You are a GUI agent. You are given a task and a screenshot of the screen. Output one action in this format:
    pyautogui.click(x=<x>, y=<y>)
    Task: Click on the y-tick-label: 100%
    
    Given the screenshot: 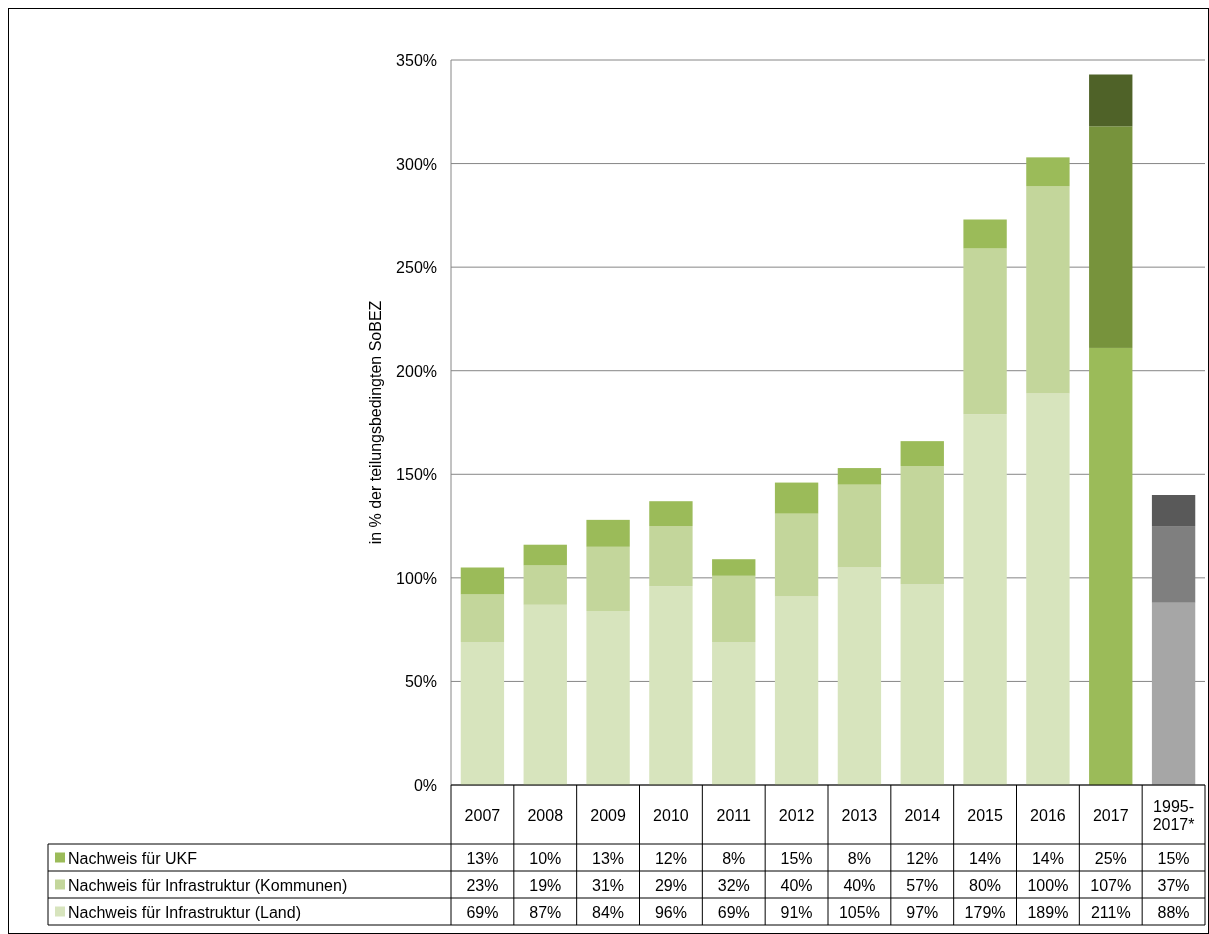 What is the action you would take?
    pyautogui.click(x=416, y=578)
    